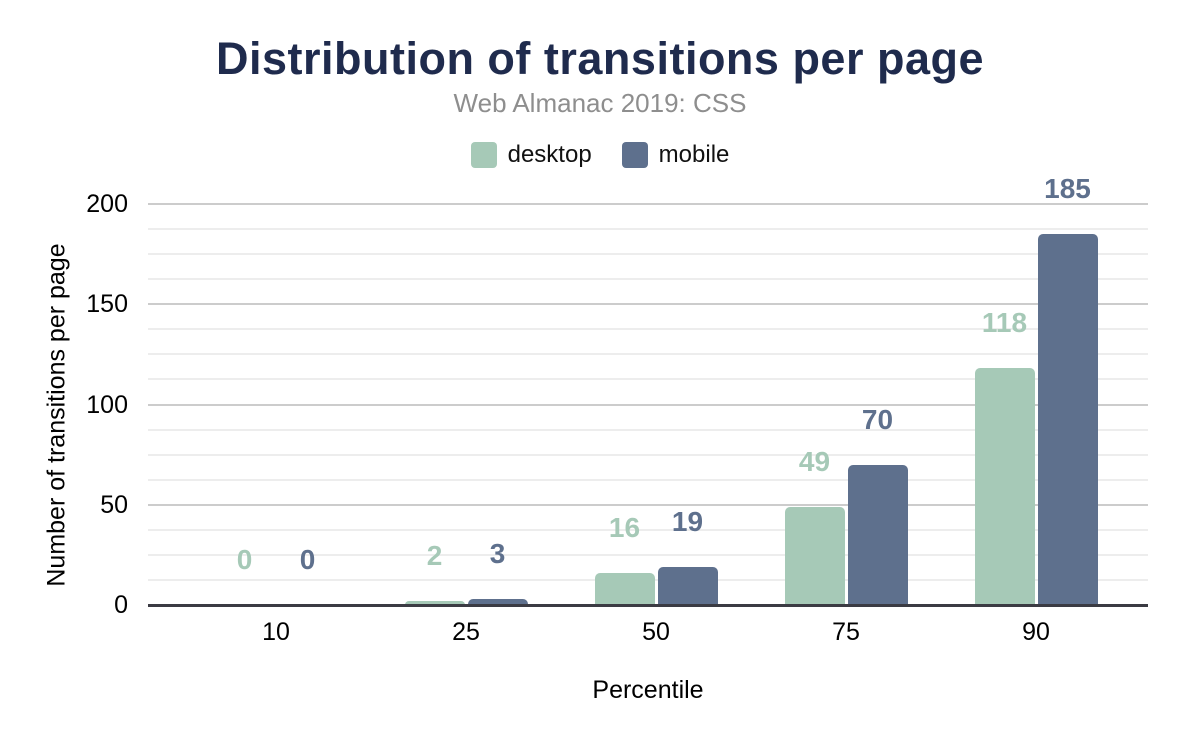 The width and height of the screenshot is (1200, 742). I want to click on y-axis-tick-label: 100, so click(107, 404).